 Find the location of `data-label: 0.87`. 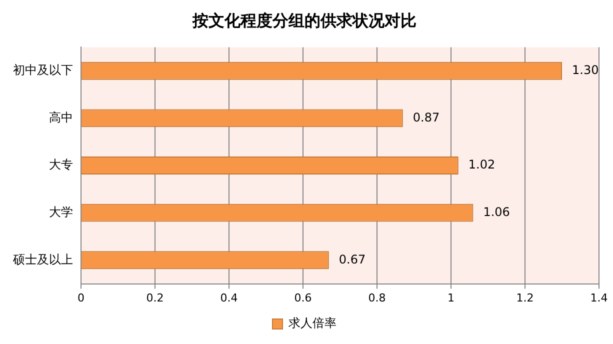

data-label: 0.87 is located at coordinates (426, 117).